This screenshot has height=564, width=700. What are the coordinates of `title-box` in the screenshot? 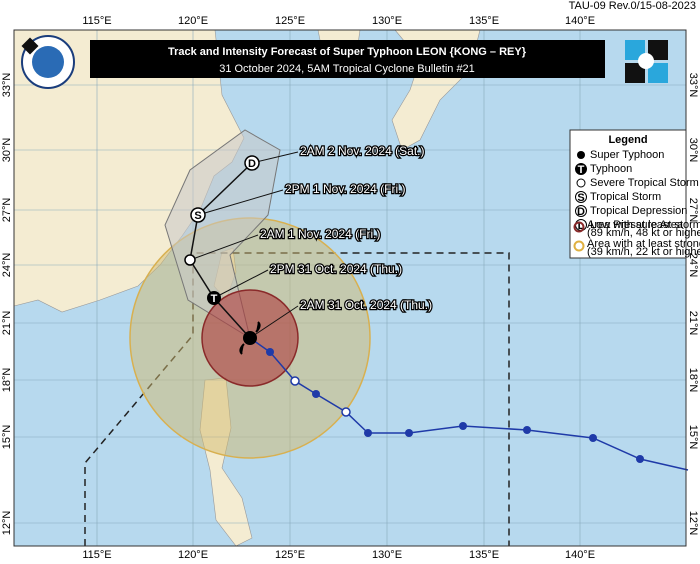 It's located at (347, 59).